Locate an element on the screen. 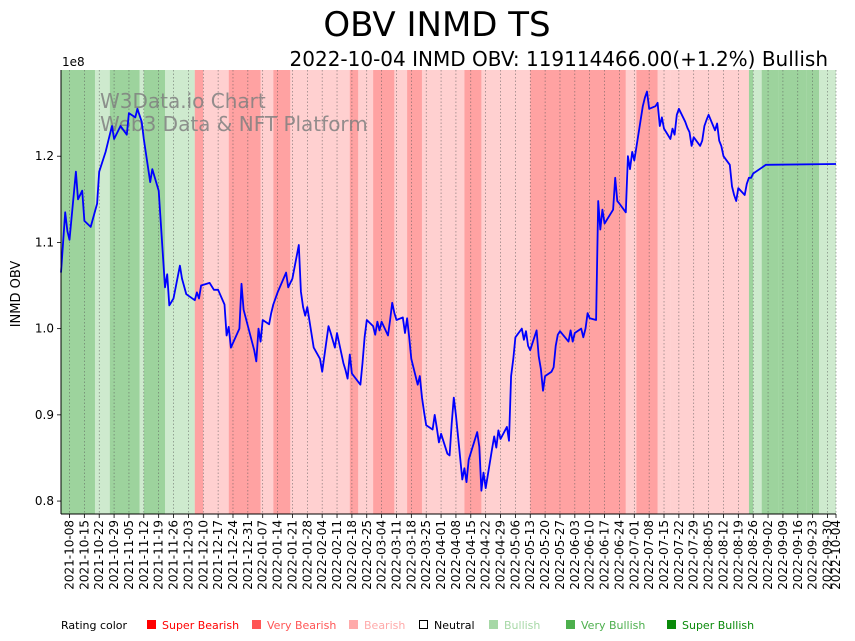  x-tick-label: 2022-03-04 is located at coordinates (382, 555).